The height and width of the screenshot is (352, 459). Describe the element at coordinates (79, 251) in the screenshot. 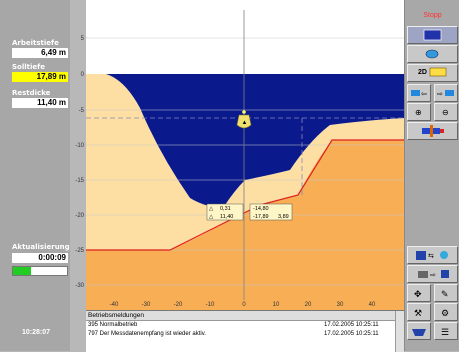

I see `y-tick-label: -25` at that location.